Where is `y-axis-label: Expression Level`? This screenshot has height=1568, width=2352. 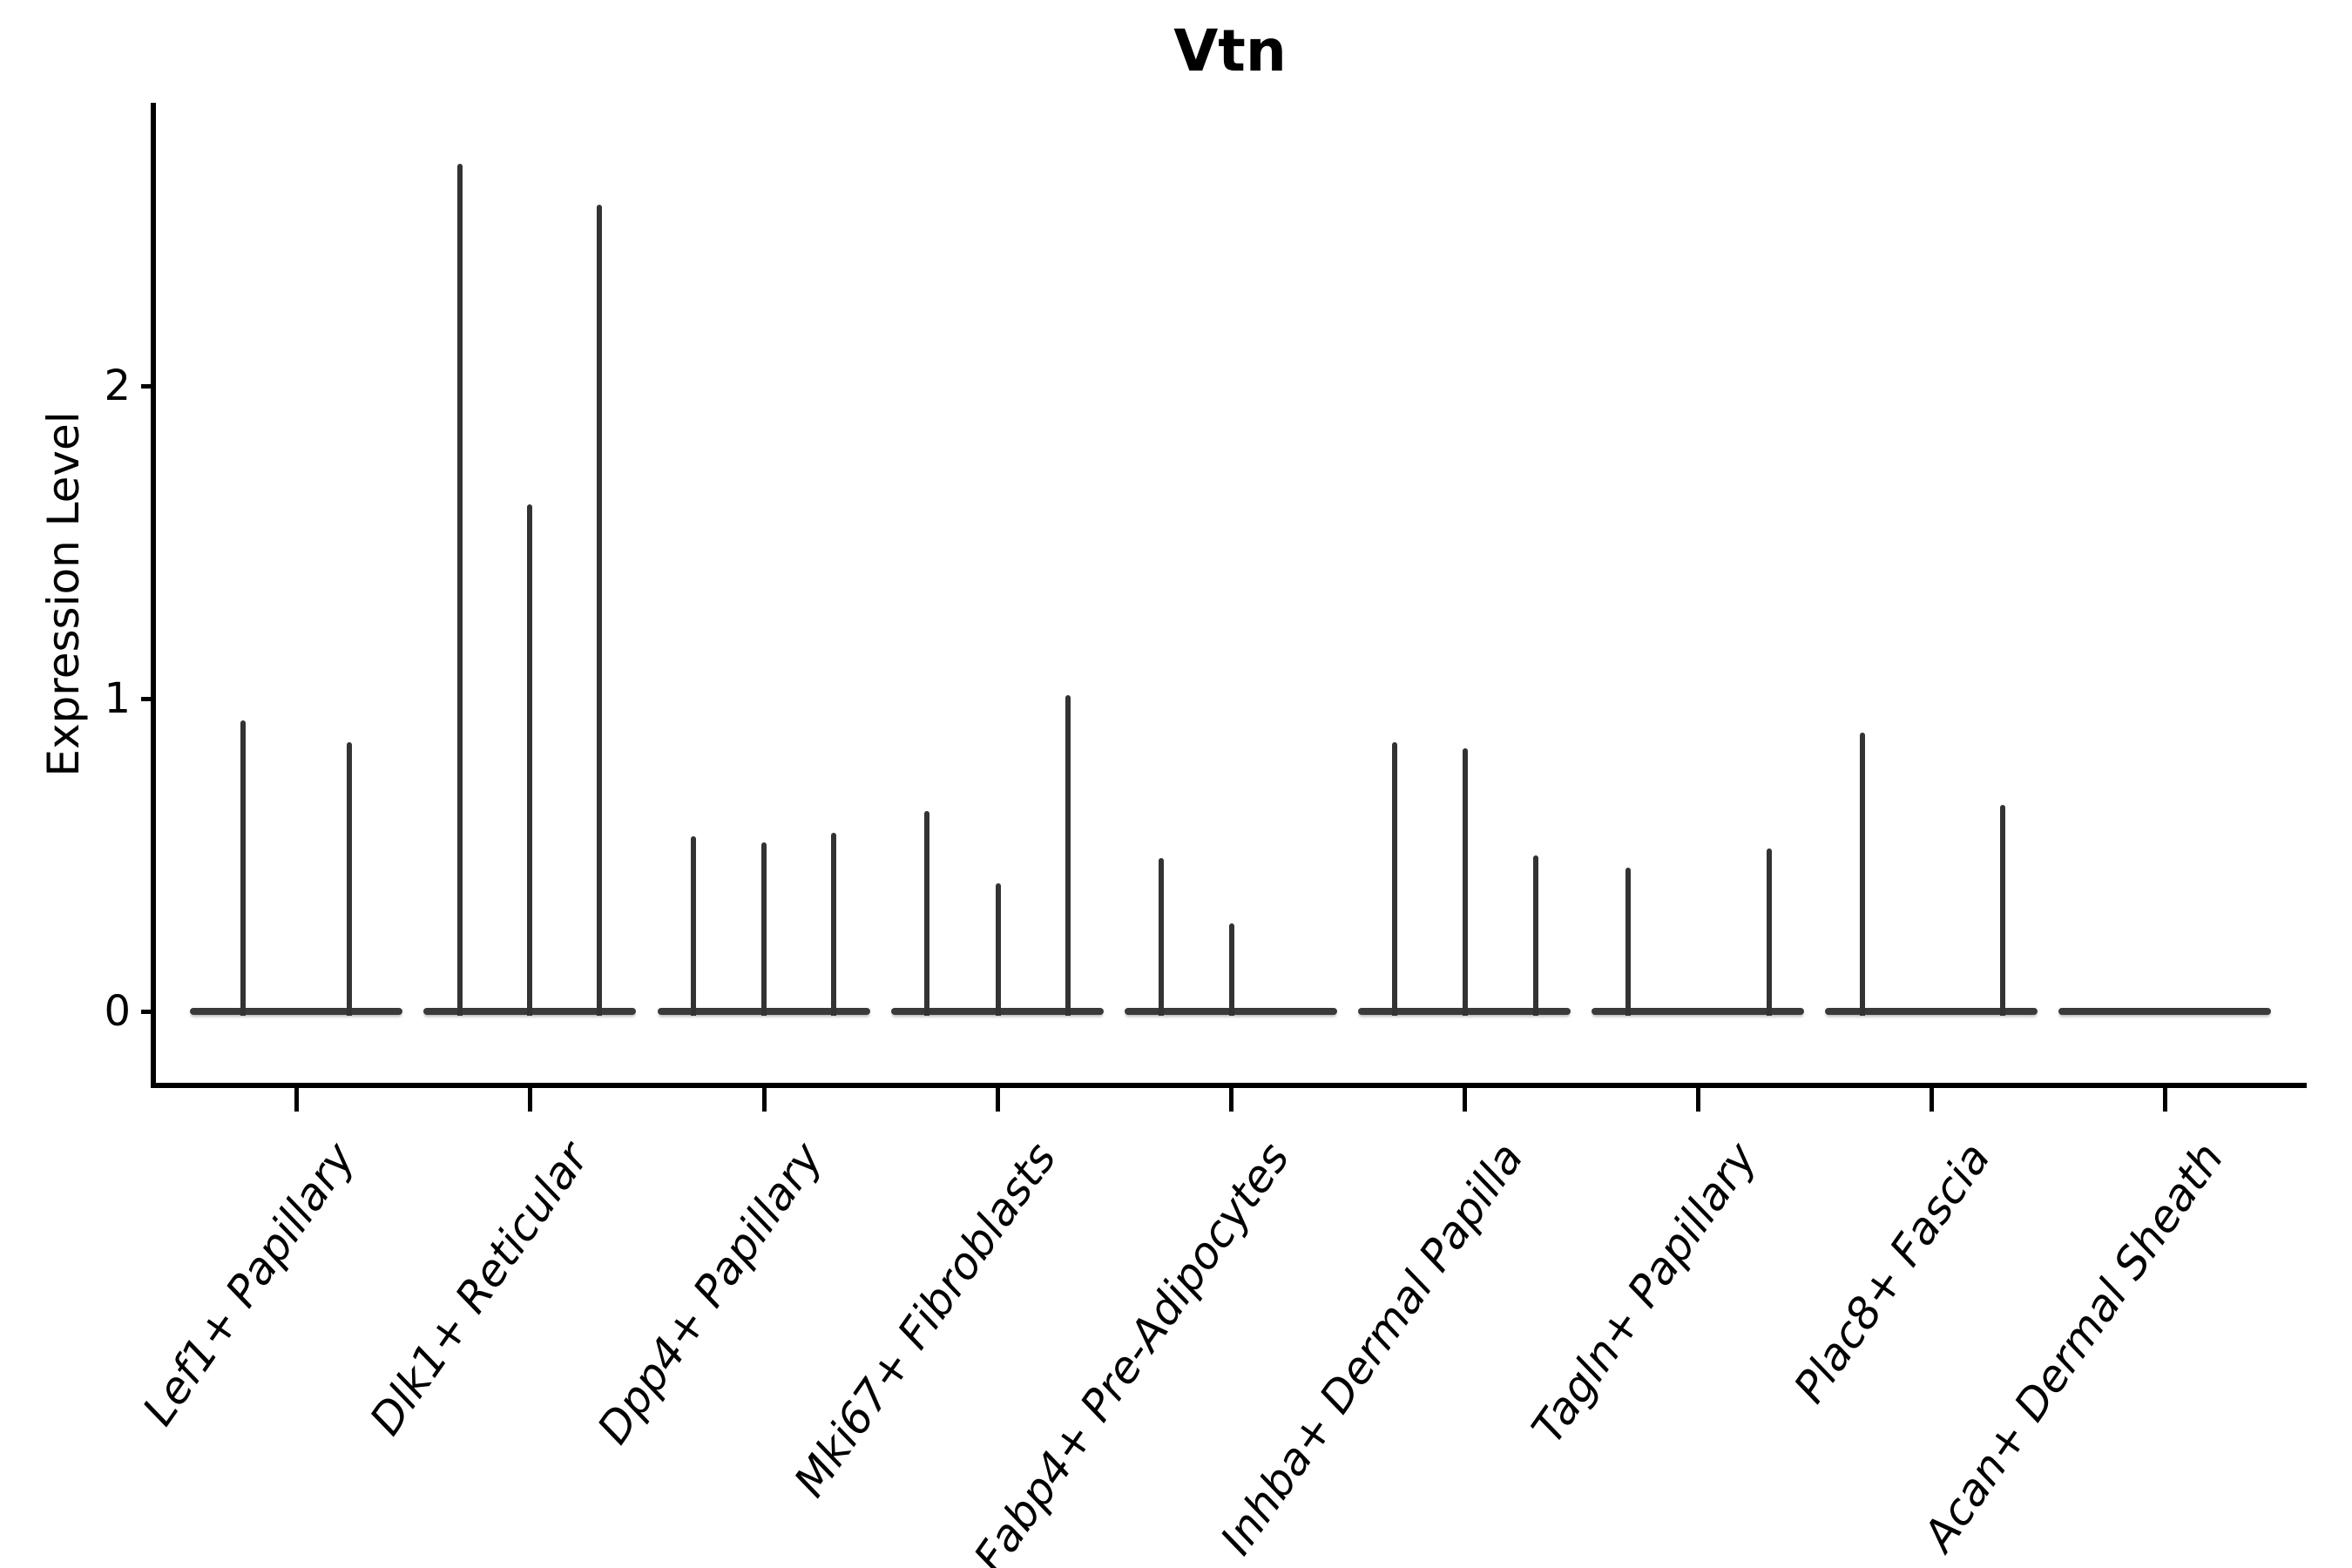 y-axis-label: Expression Level is located at coordinates (64, 594).